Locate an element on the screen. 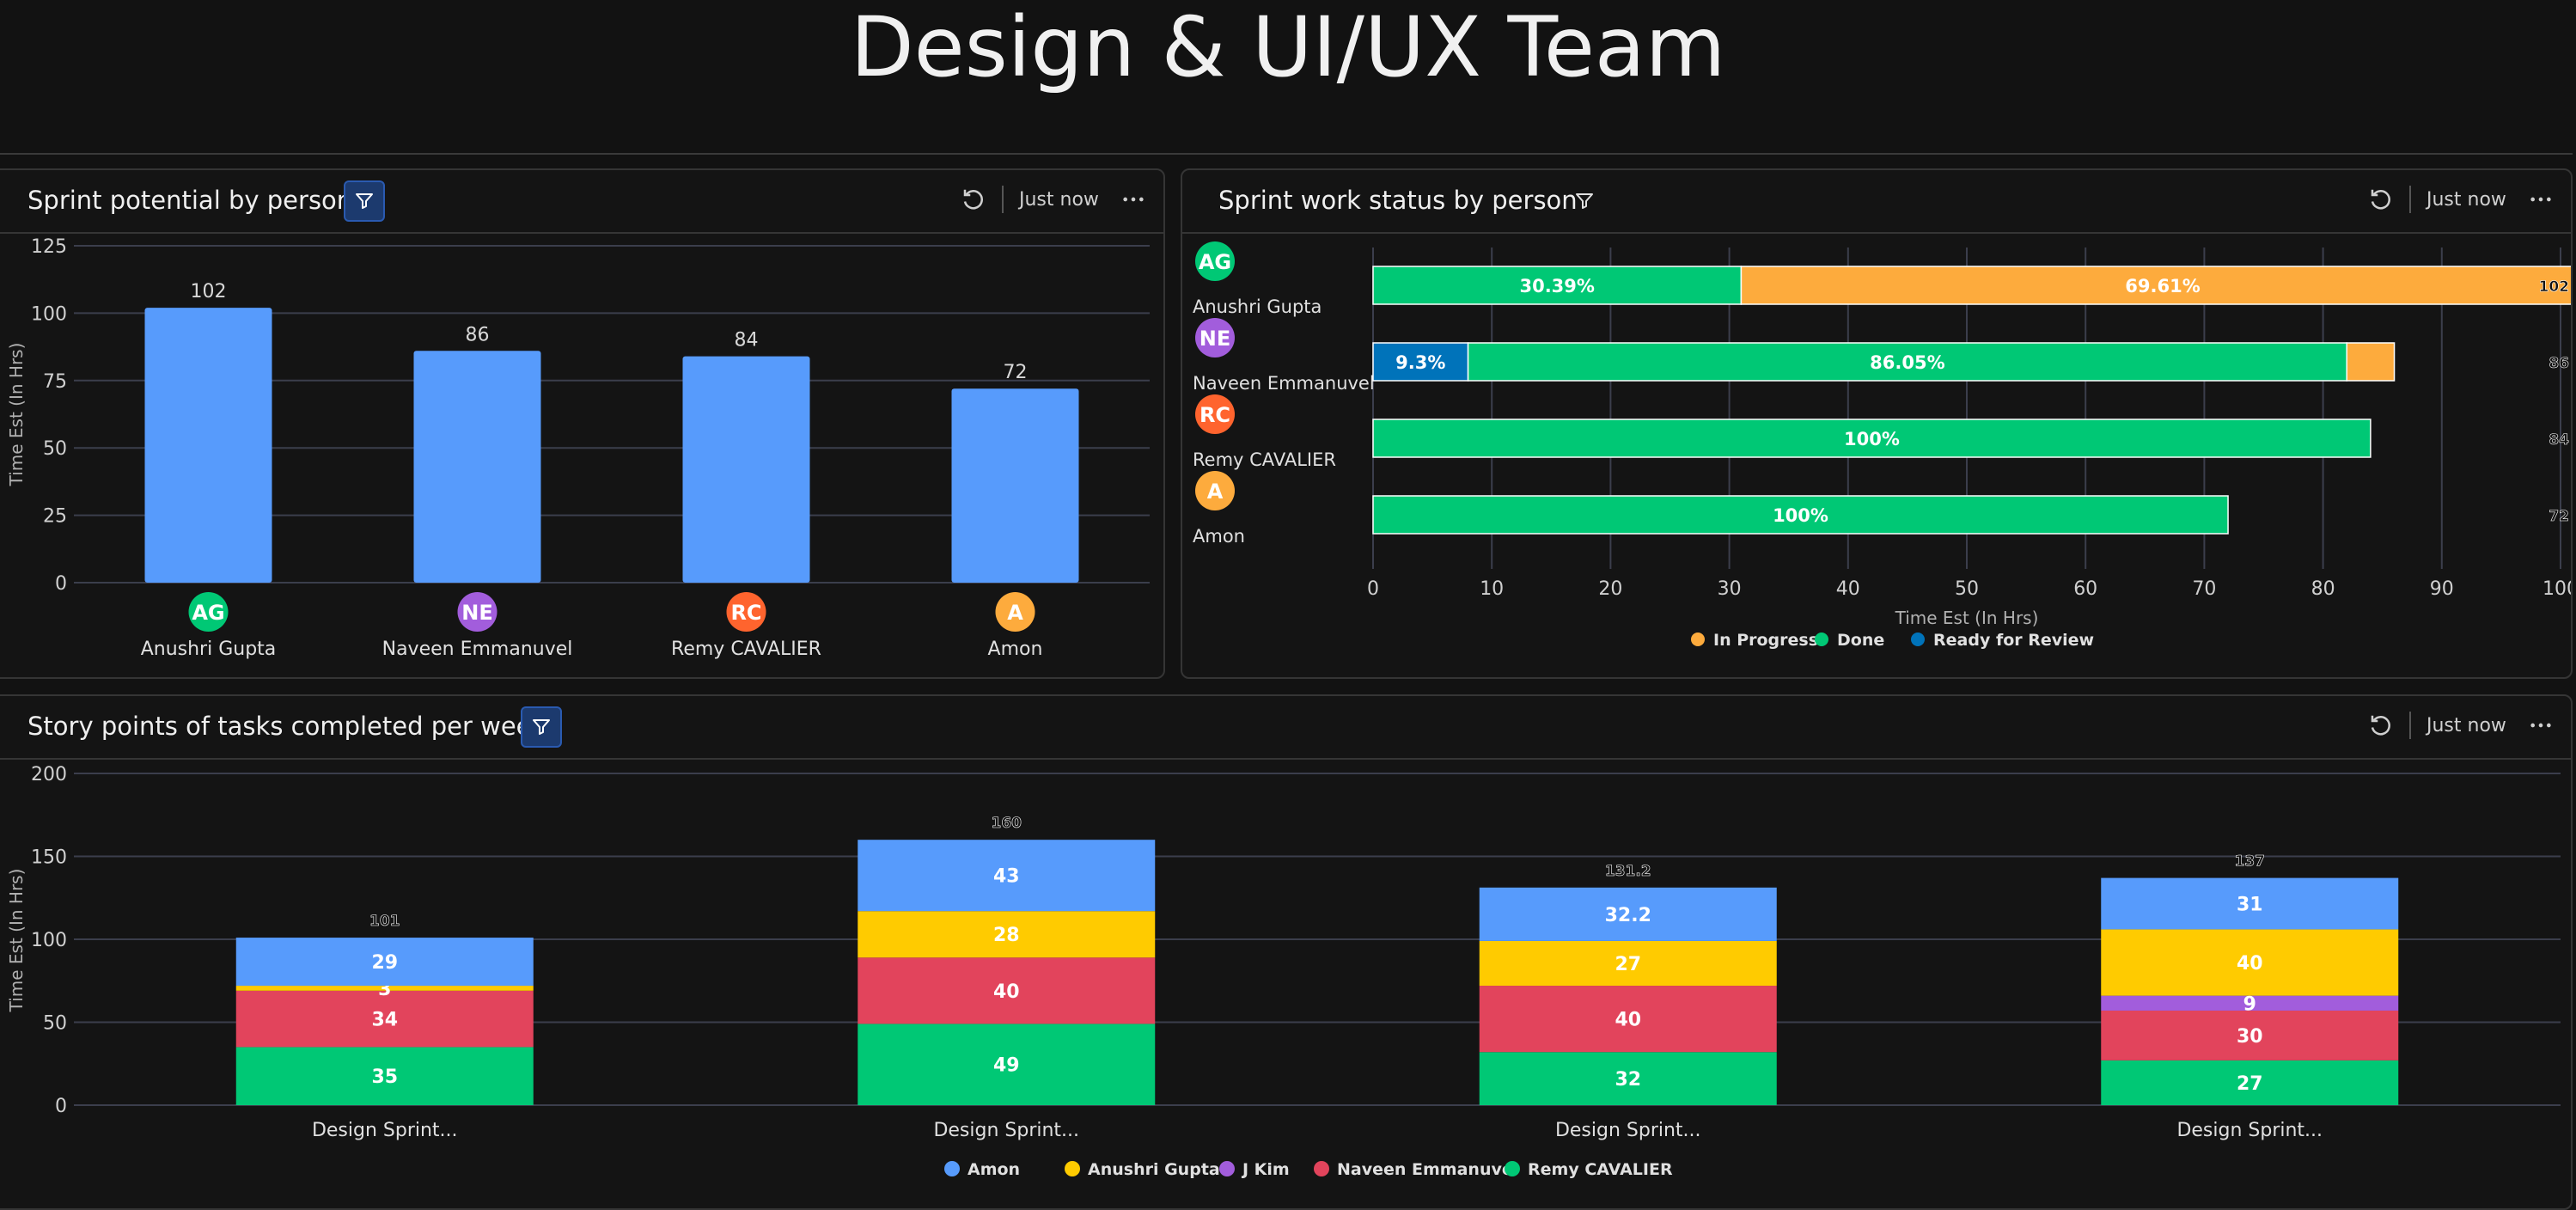 The width and height of the screenshot is (2576, 1210). row-avatar-initials: RC is located at coordinates (1214, 415).